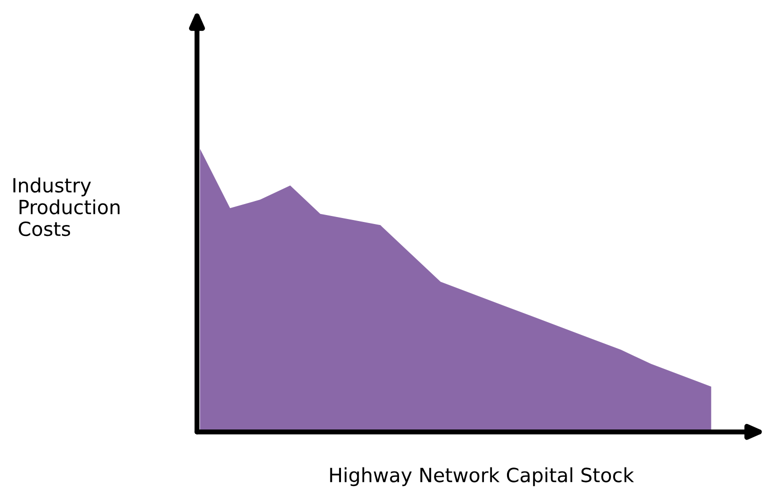  What do you see at coordinates (482, 476) in the screenshot?
I see `x-axis-title: Highway Network Capital Stock` at bounding box center [482, 476].